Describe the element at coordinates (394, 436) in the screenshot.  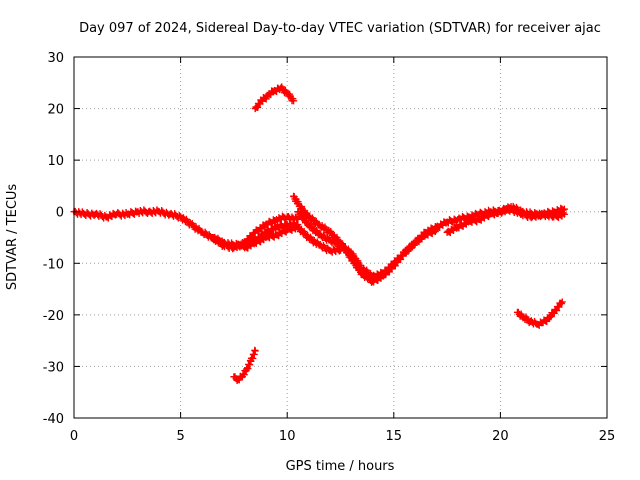
I see `x-tick-label: 15` at that location.